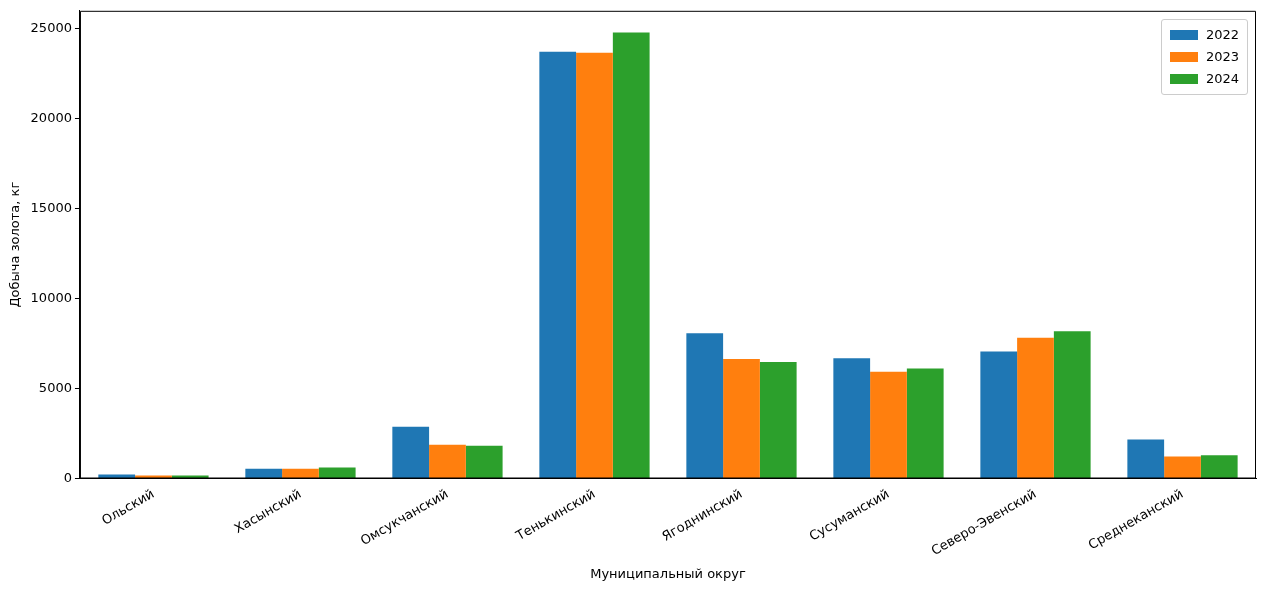 Image resolution: width=1262 pixels, height=590 pixels. What do you see at coordinates (51, 28) in the screenshot?
I see `y-tick-label: 25000` at bounding box center [51, 28].